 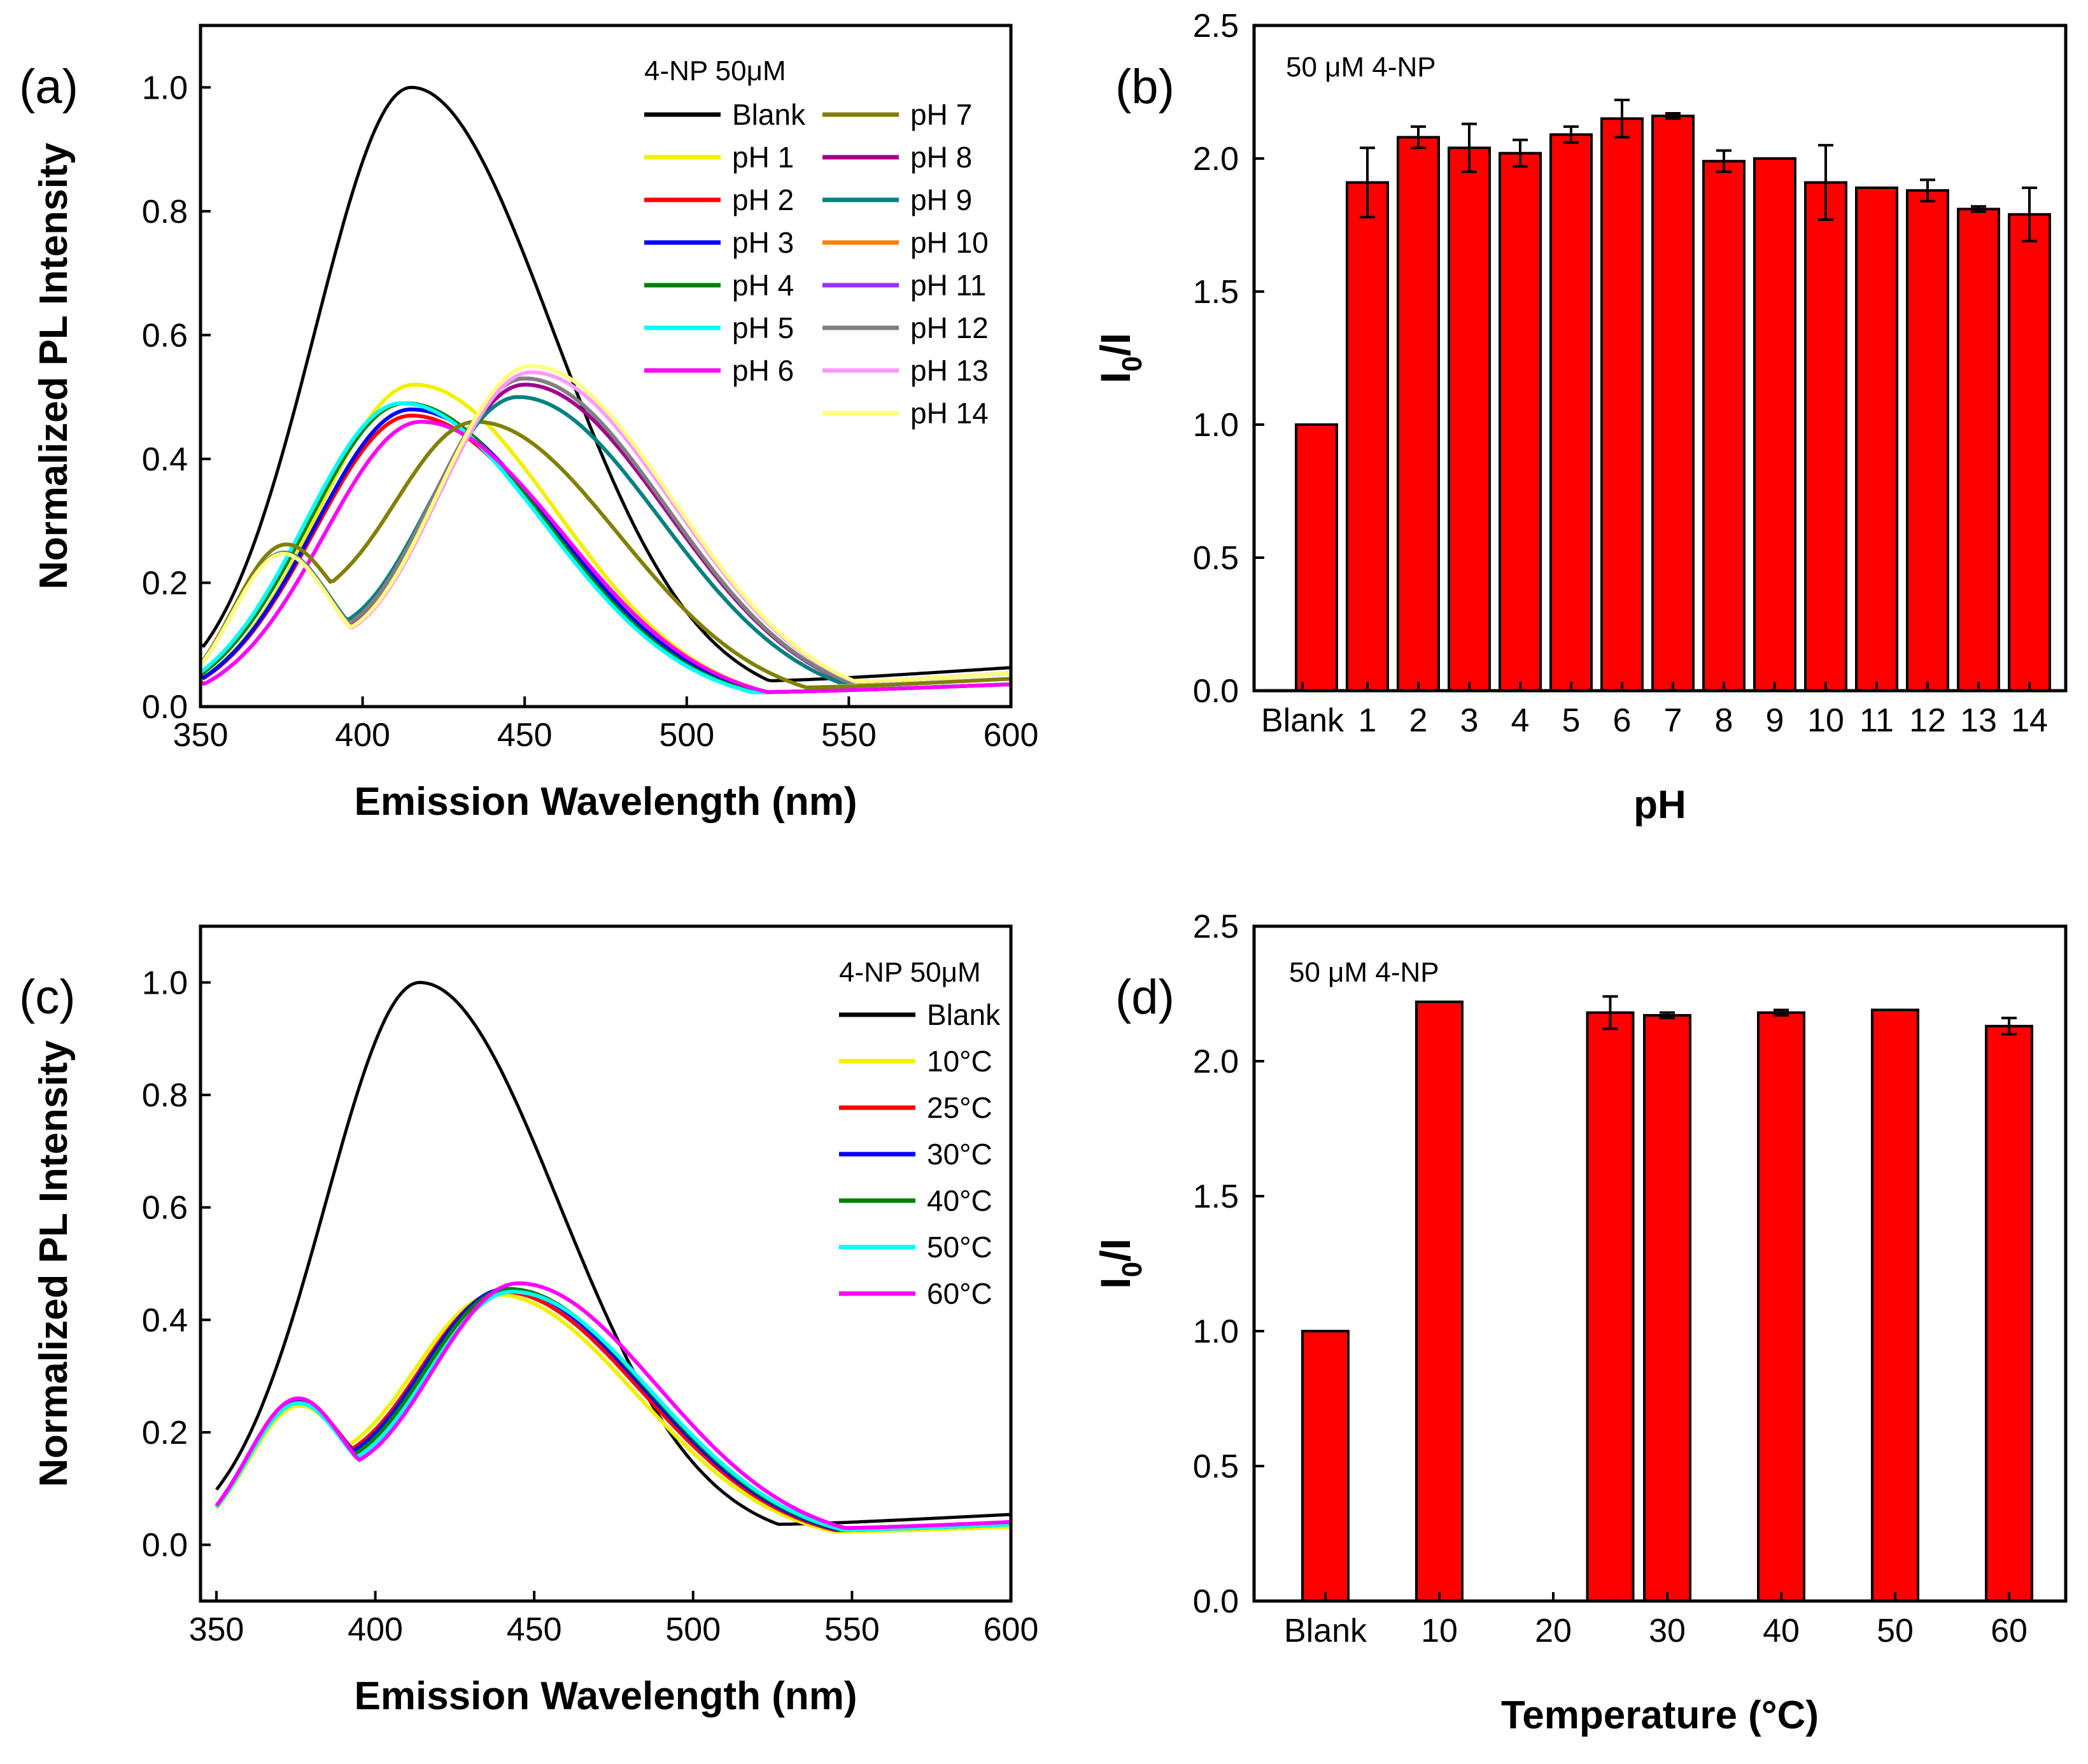 What do you see at coordinates (763, 286) in the screenshot?
I see `legend-entry: pH 4` at bounding box center [763, 286].